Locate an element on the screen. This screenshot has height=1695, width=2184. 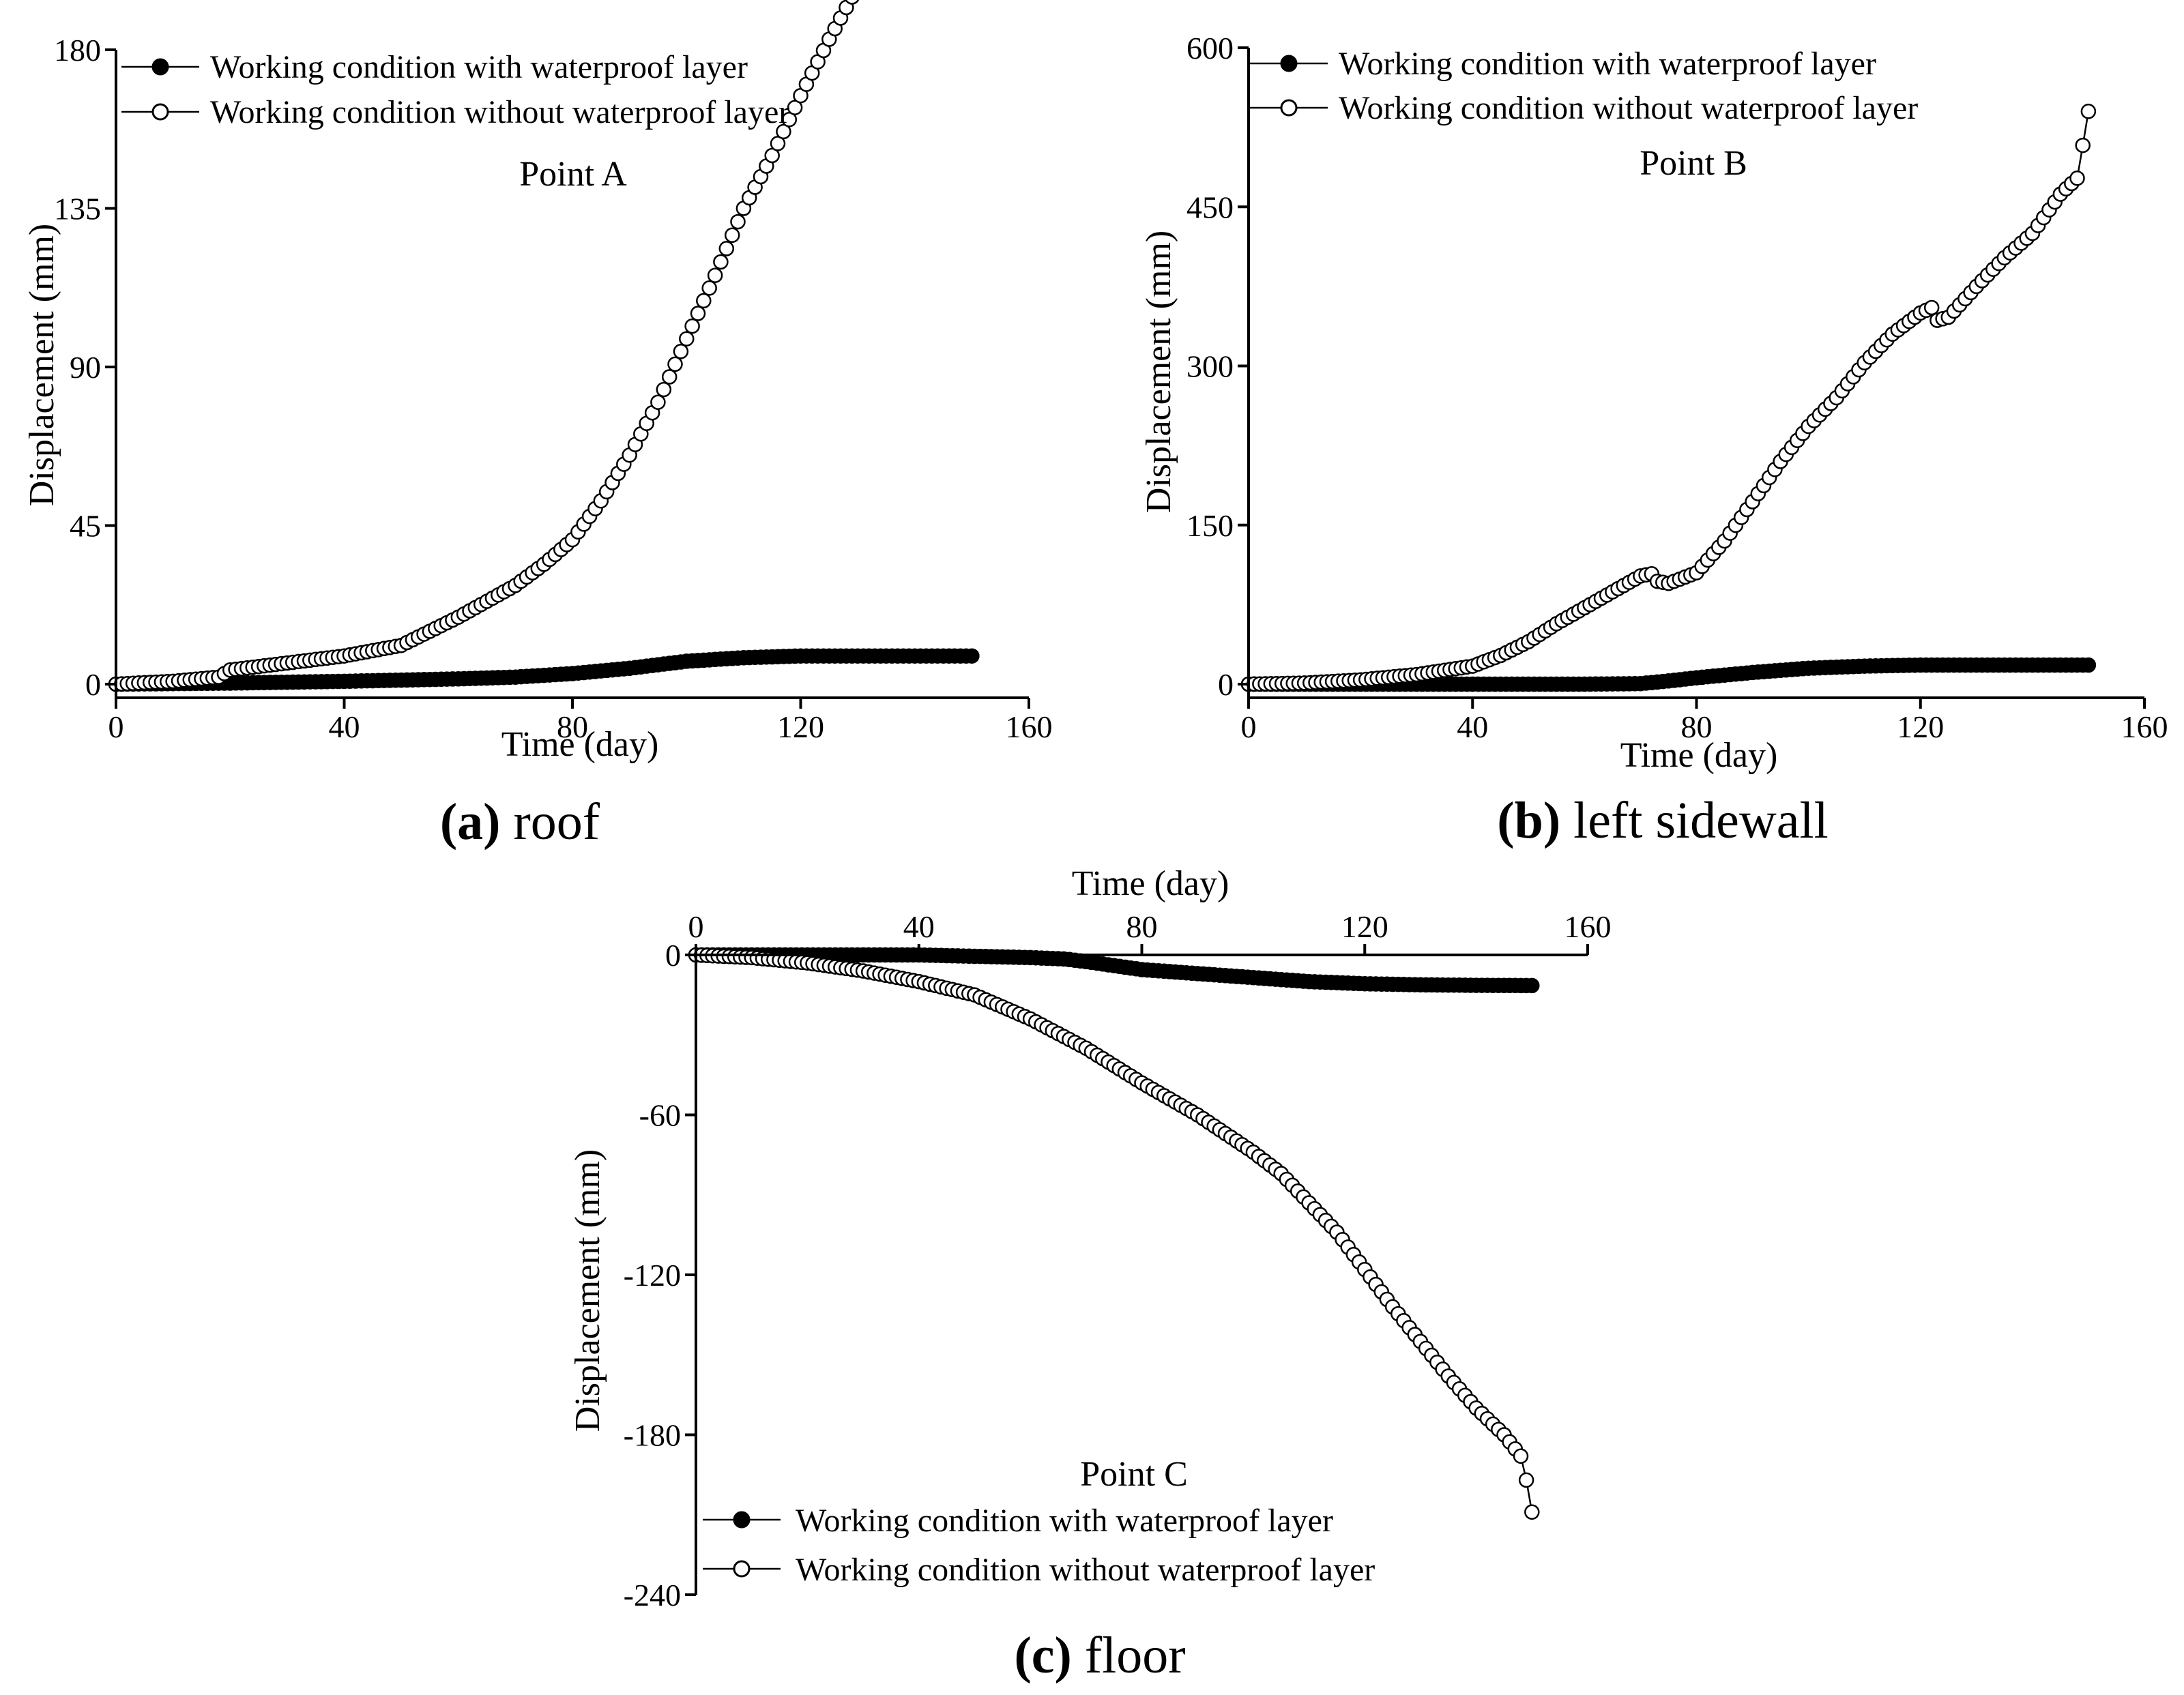
series-without-waterproof is located at coordinates (1114, 1233).